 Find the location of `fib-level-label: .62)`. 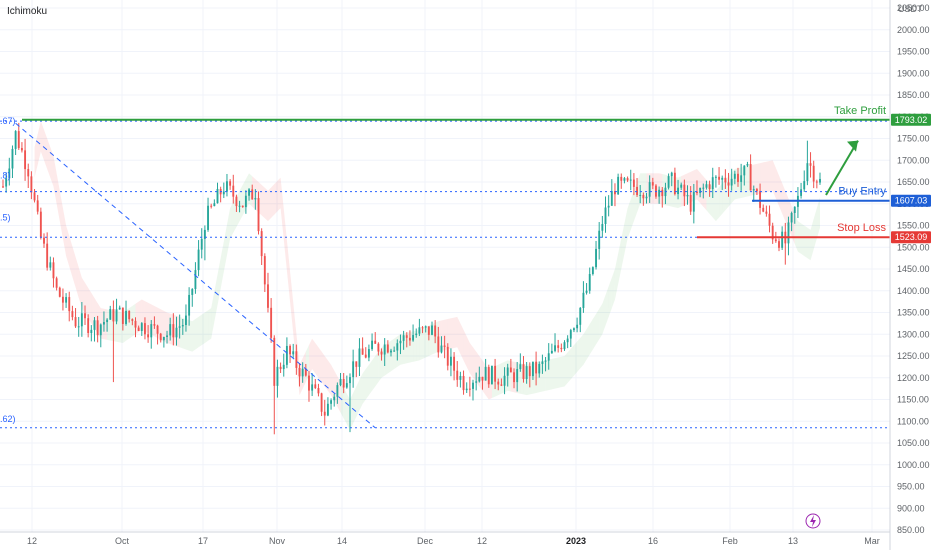

fib-level-label: .62) is located at coordinates (8, 419).